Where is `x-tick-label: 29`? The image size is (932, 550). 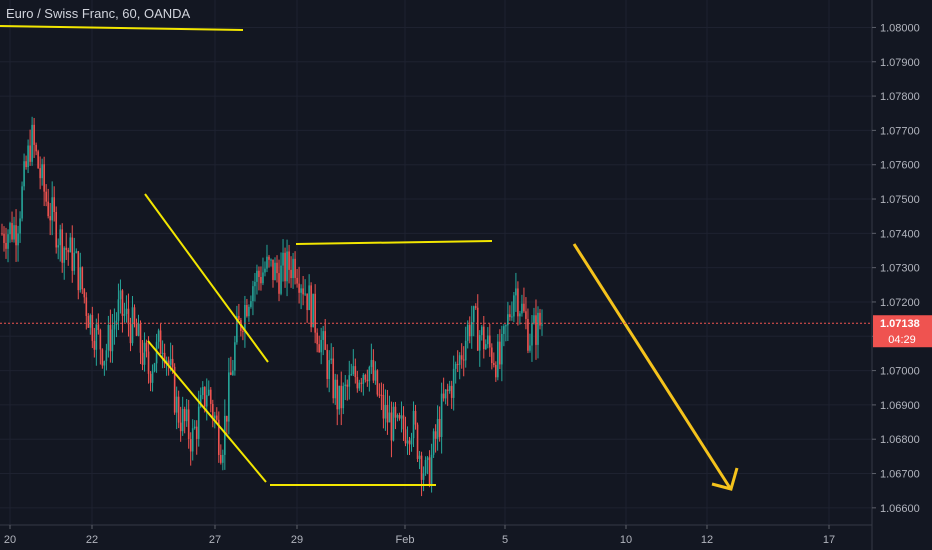 x-tick-label: 29 is located at coordinates (297, 540).